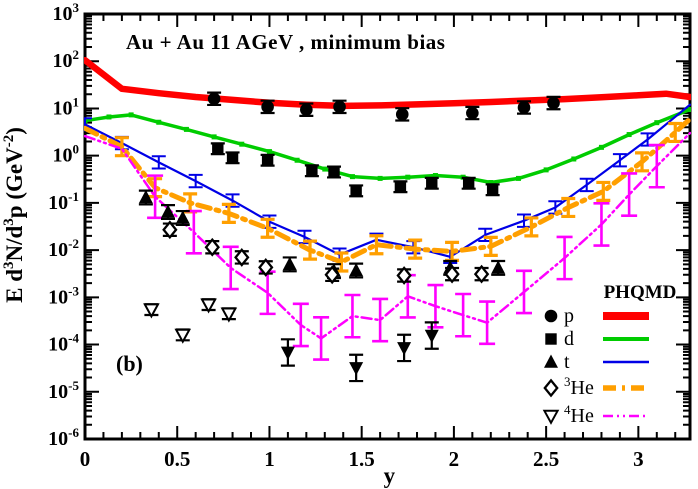  I want to click on x-tick-label: 0.5, so click(177, 459).